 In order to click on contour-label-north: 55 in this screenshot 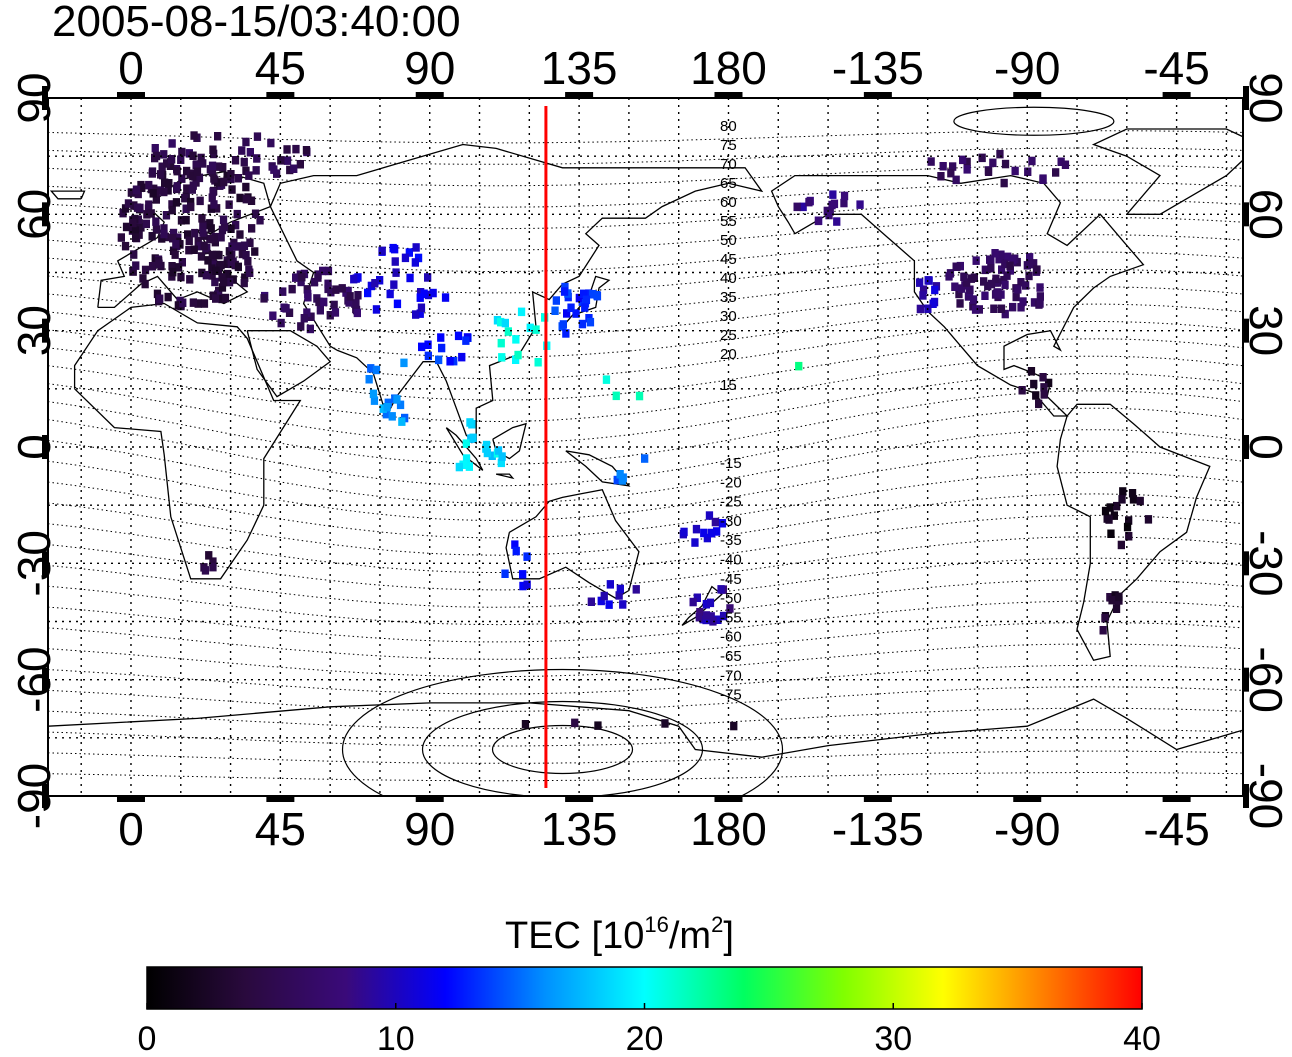, I will do `click(728, 221)`.